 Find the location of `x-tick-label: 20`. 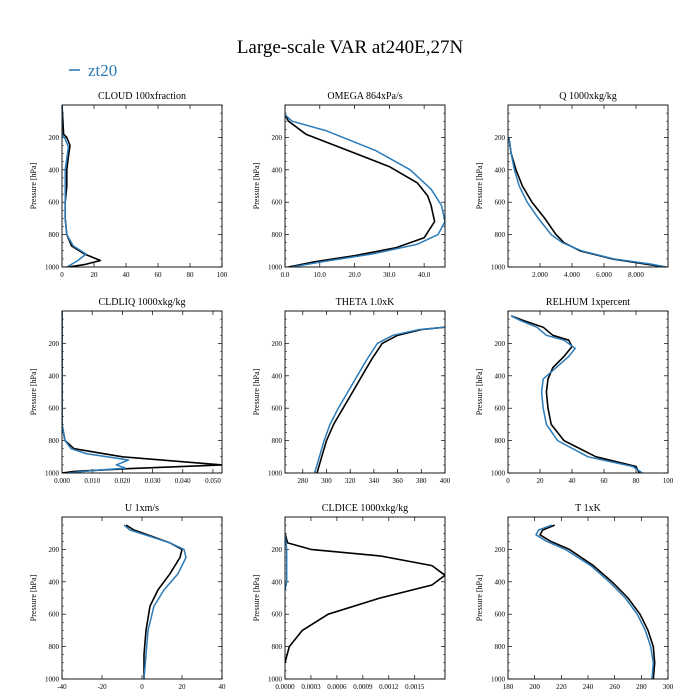

x-tick-label: 20 is located at coordinates (541, 481).